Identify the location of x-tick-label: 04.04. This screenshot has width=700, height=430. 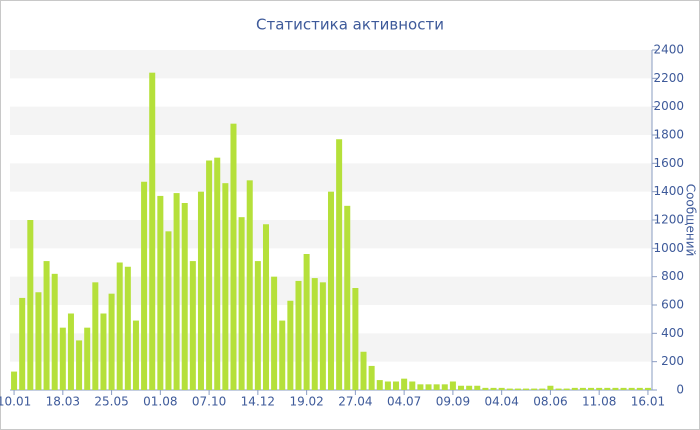
(501, 402).